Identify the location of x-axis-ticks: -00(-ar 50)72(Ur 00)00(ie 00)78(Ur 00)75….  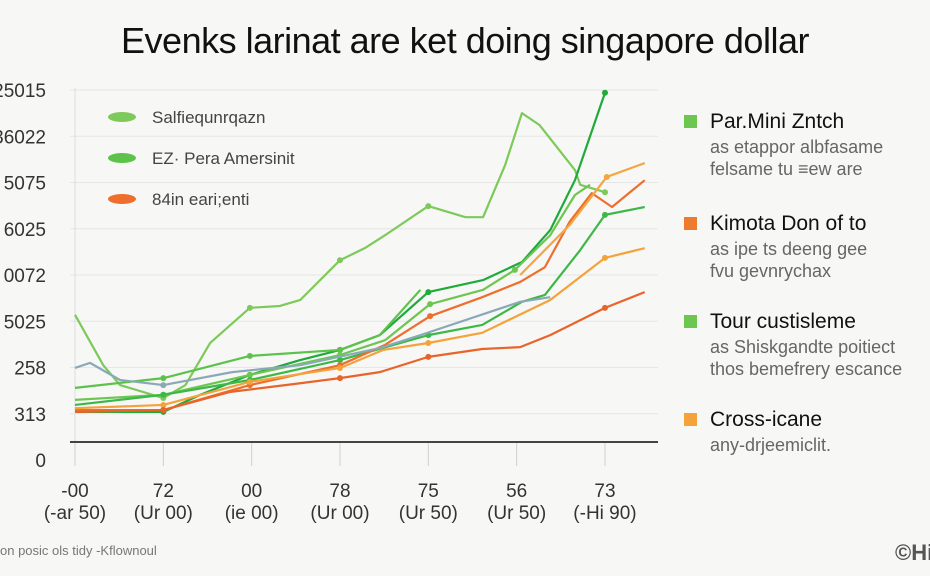
(340, 483).